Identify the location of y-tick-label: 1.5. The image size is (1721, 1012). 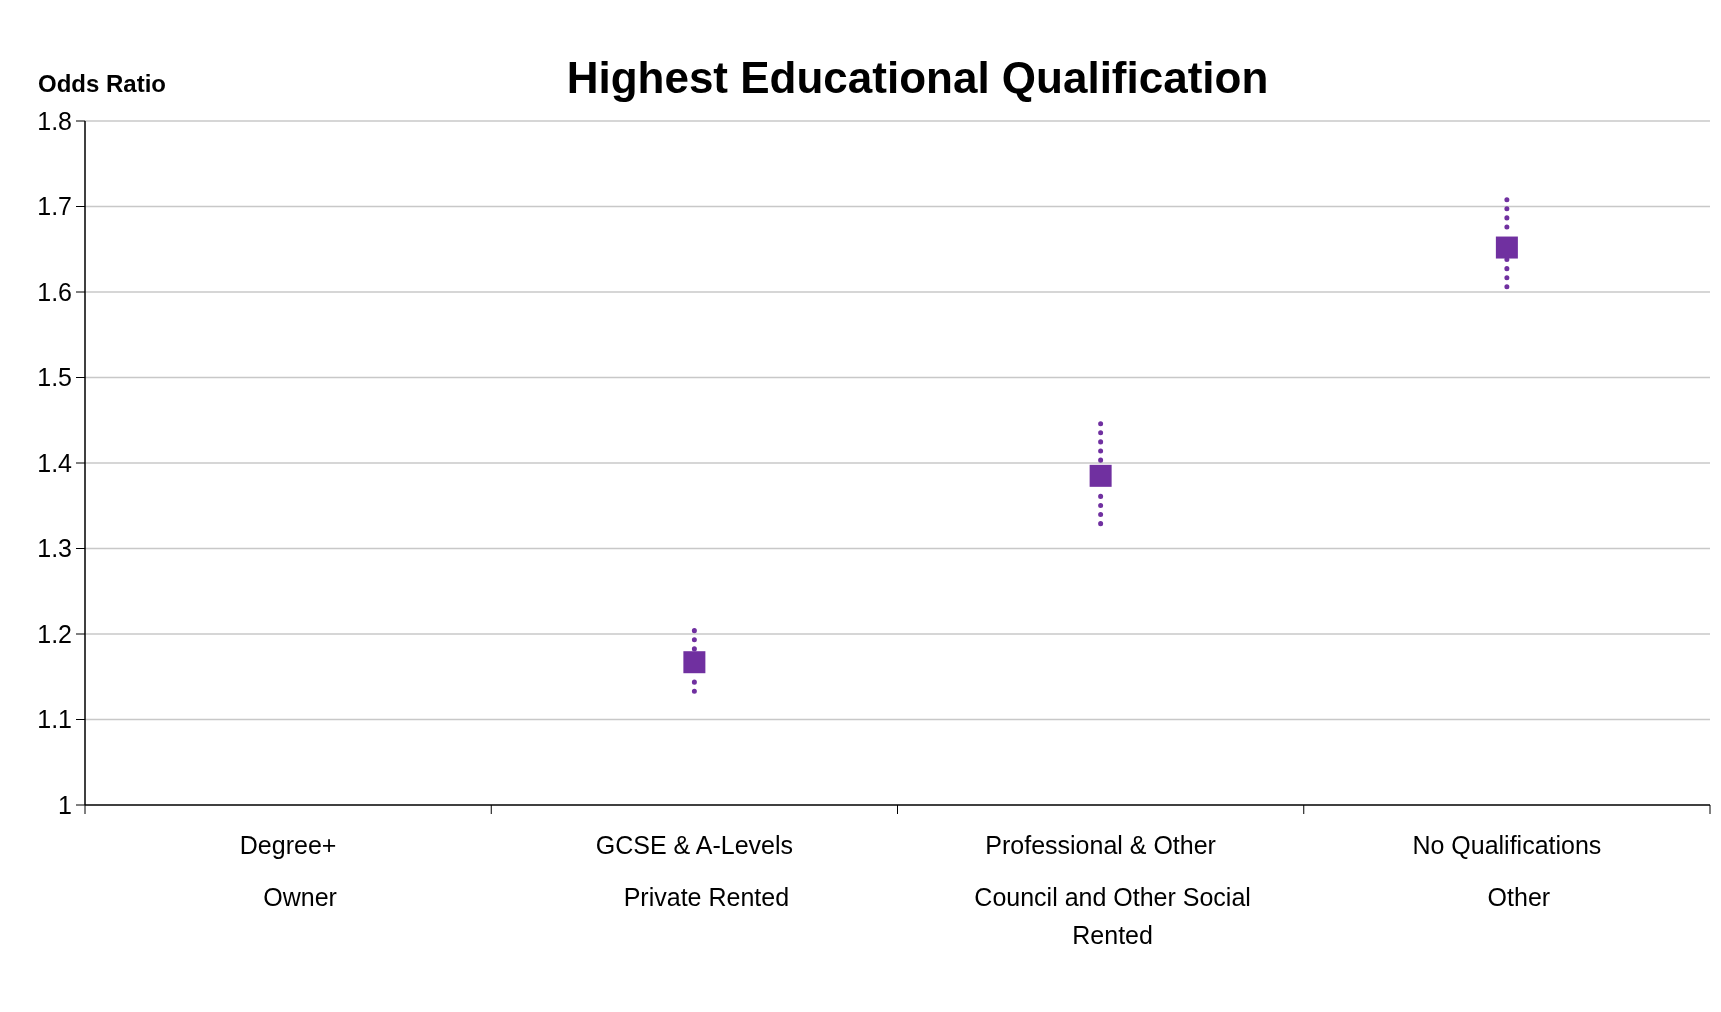
(54, 377).